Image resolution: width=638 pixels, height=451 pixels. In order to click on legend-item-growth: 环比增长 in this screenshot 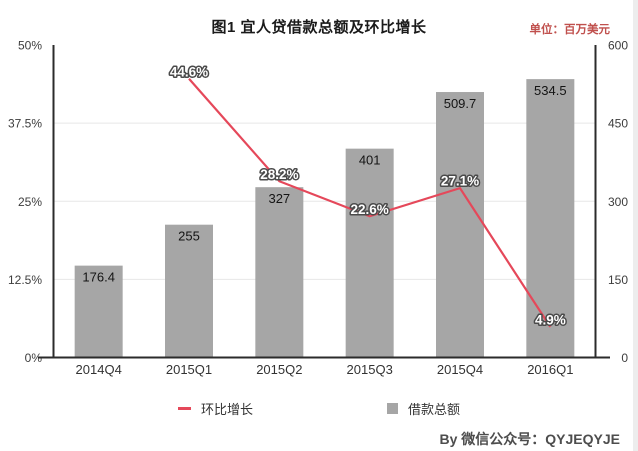, I will do `click(215, 408)`.